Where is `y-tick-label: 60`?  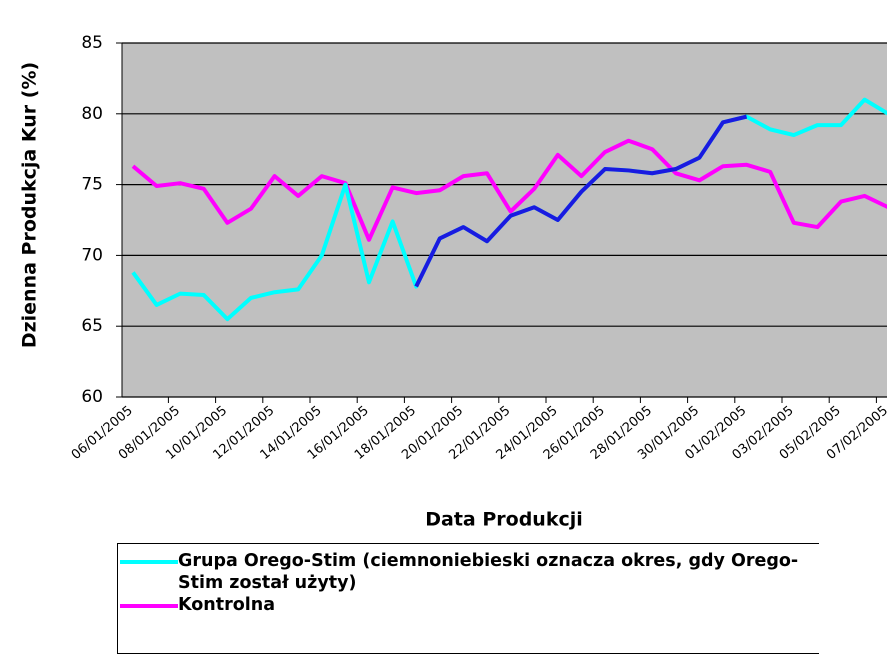 y-tick-label: 60 is located at coordinates (92, 397).